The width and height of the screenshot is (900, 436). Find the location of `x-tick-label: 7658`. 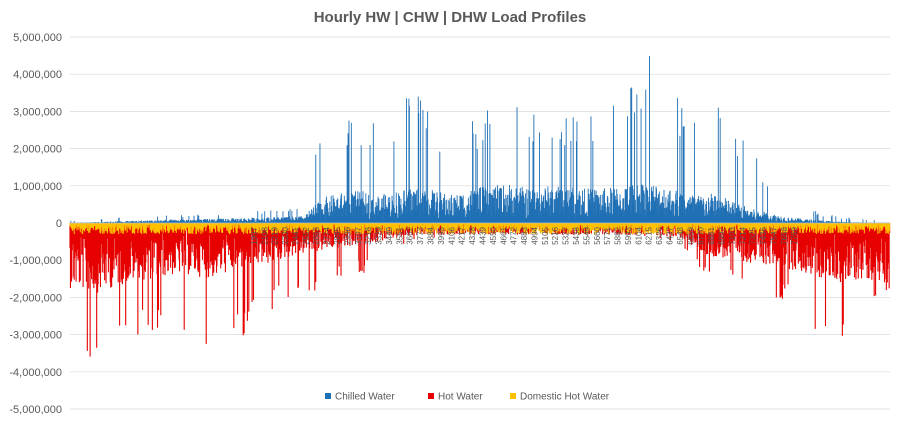

x-tick-label: 7658 is located at coordinates (784, 235).